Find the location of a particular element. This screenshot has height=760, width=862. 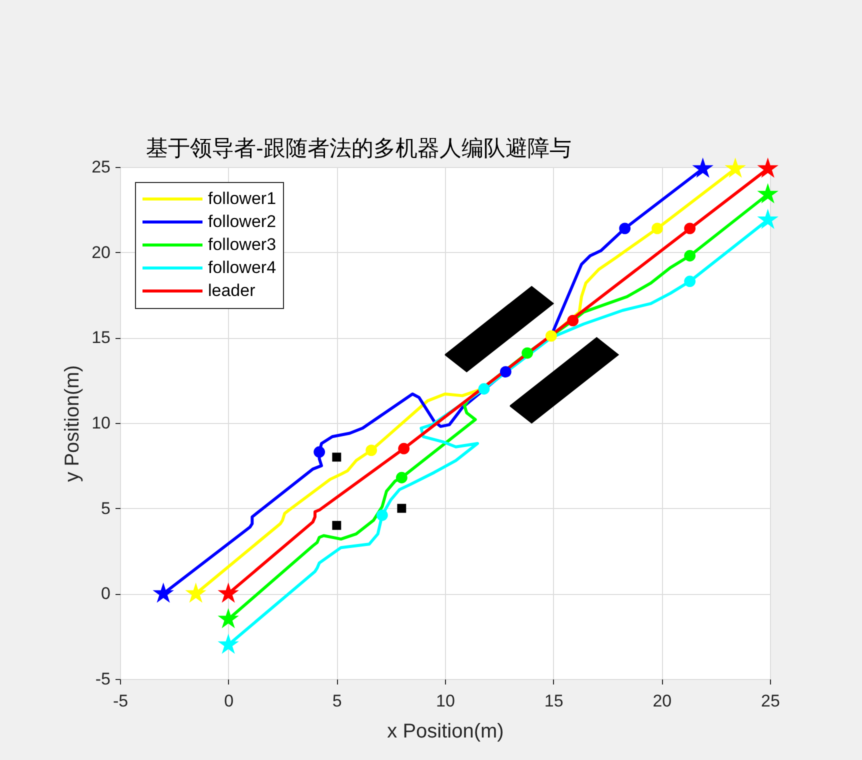

x-tick-label: 5 is located at coordinates (337, 701).